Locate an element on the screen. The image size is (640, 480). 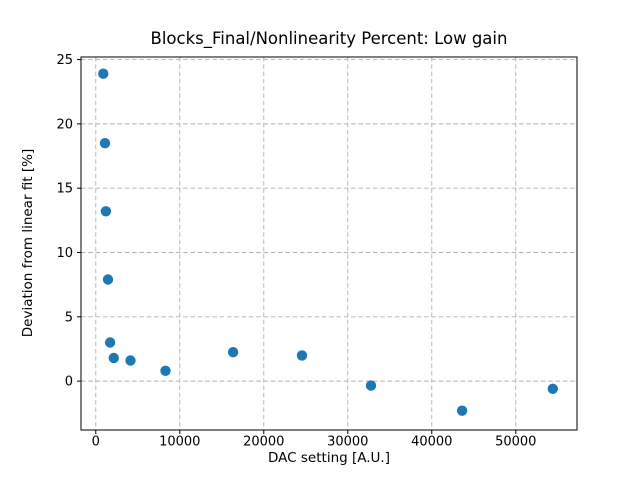
y-tick-label: 25 is located at coordinates (64, 60).